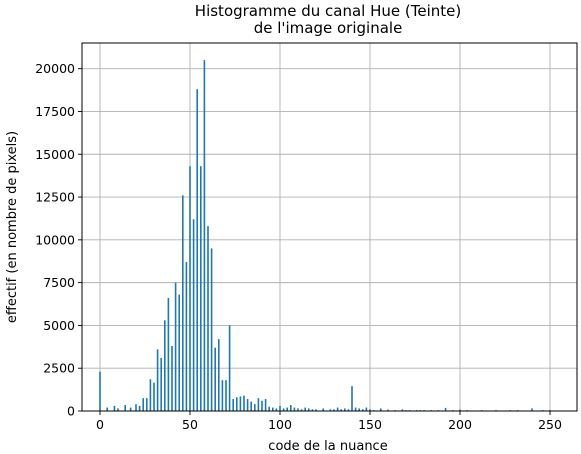 The height and width of the screenshot is (454, 581). What do you see at coordinates (71, 411) in the screenshot?
I see `y-tick-label: 0` at bounding box center [71, 411].